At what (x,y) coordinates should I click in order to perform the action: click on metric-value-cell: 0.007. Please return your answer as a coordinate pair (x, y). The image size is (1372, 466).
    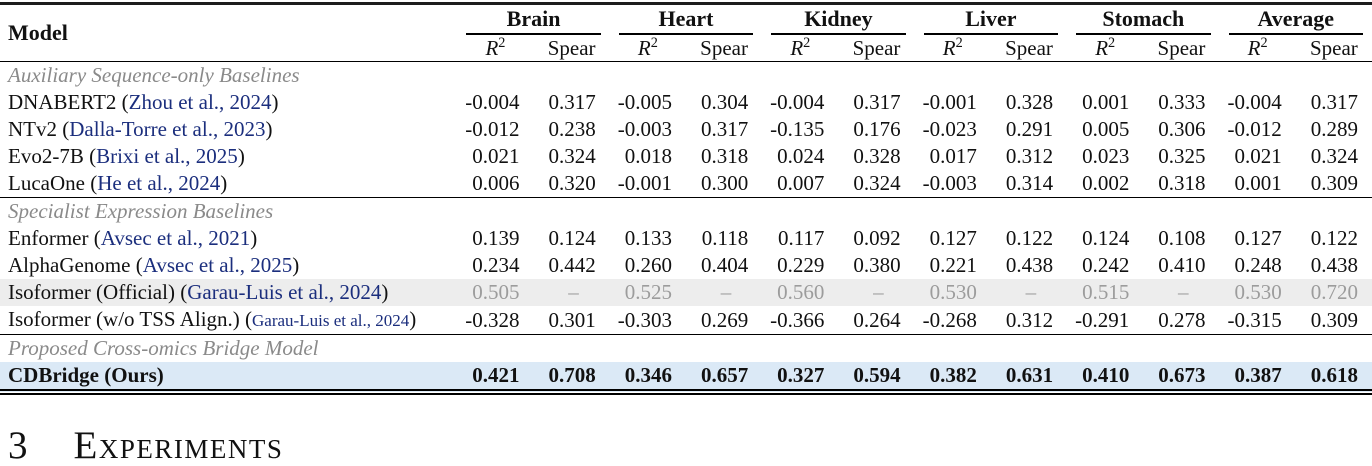
    Looking at the image, I should click on (801, 183).